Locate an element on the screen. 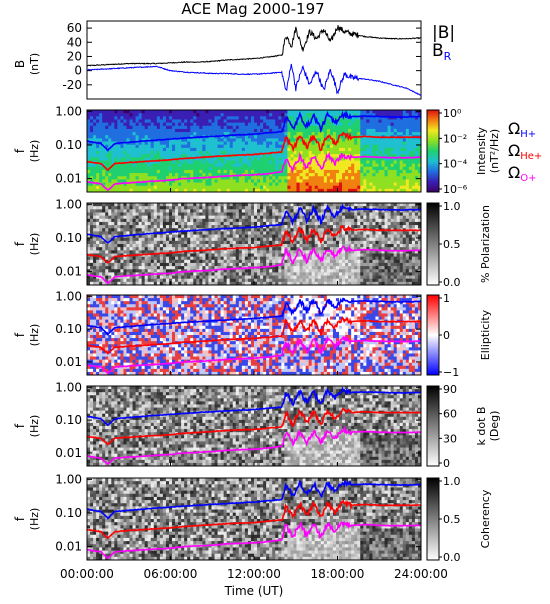 Image resolution: width=550 pixels, height=604 pixels. colorbar-label: % Polarization is located at coordinates (485, 244).